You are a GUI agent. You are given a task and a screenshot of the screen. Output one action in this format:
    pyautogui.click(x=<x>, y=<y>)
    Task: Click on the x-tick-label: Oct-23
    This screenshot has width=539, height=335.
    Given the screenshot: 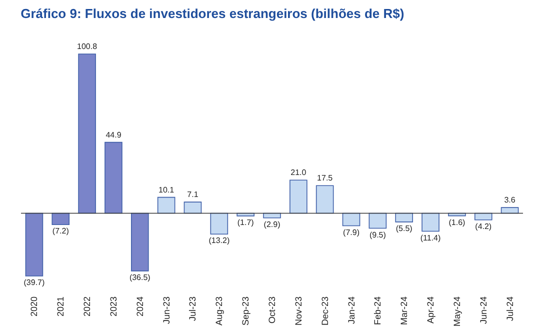 What is the action you would take?
    pyautogui.click(x=272, y=310)
    